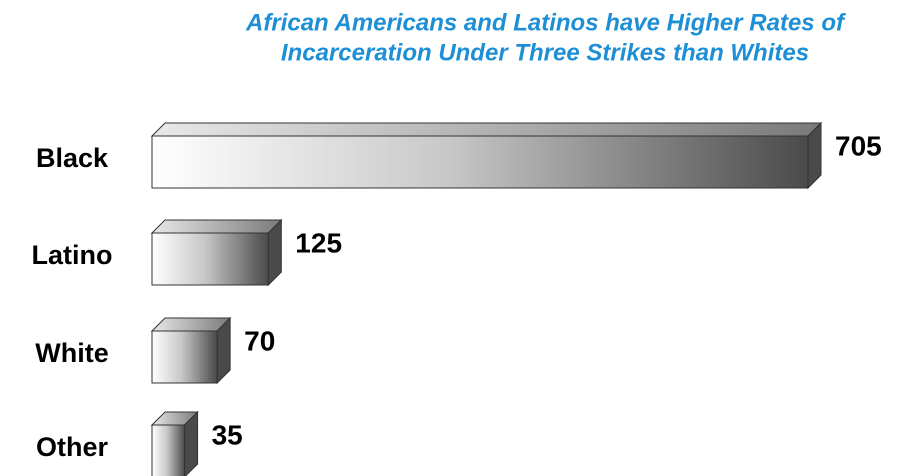 The height and width of the screenshot is (476, 908). Describe the element at coordinates (318, 242) in the screenshot. I see `data-label: 125` at that location.